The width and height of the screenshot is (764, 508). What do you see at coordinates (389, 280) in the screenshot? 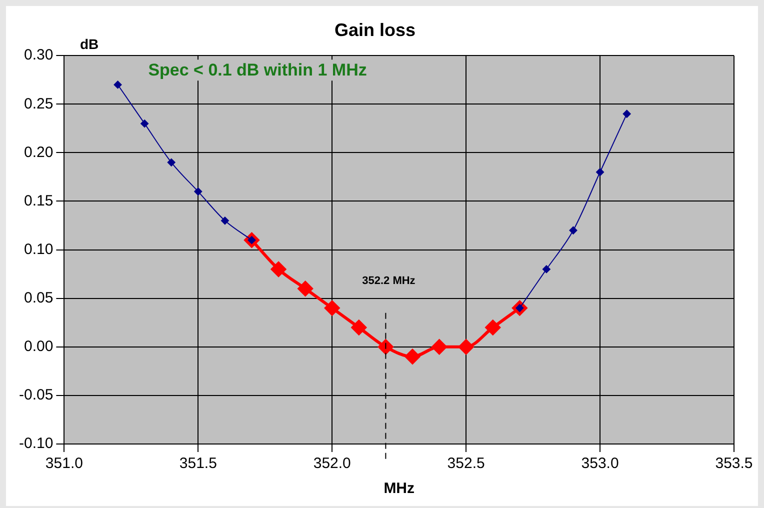
I see `ref-line-label: 352.2 MHz` at bounding box center [389, 280].